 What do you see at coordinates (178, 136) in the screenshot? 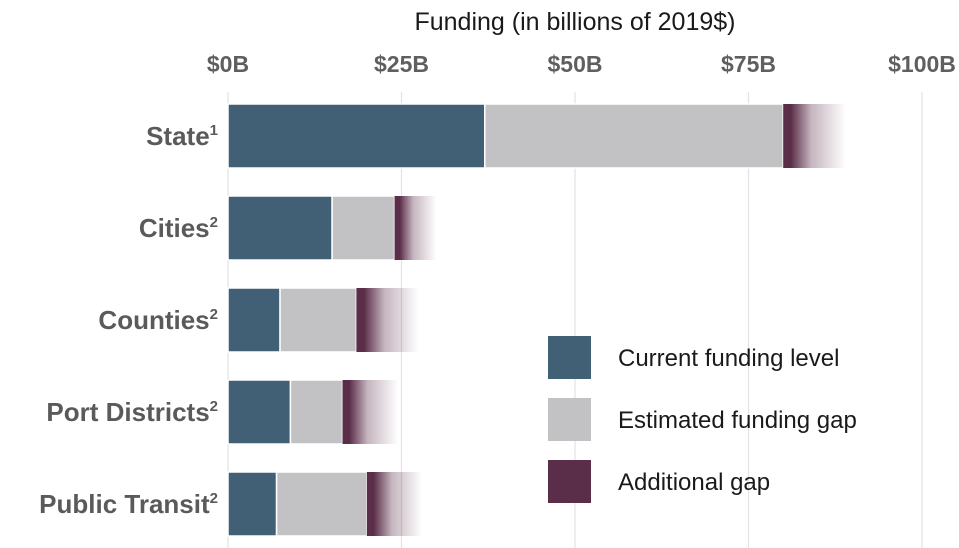
I see `category-name: State` at bounding box center [178, 136].